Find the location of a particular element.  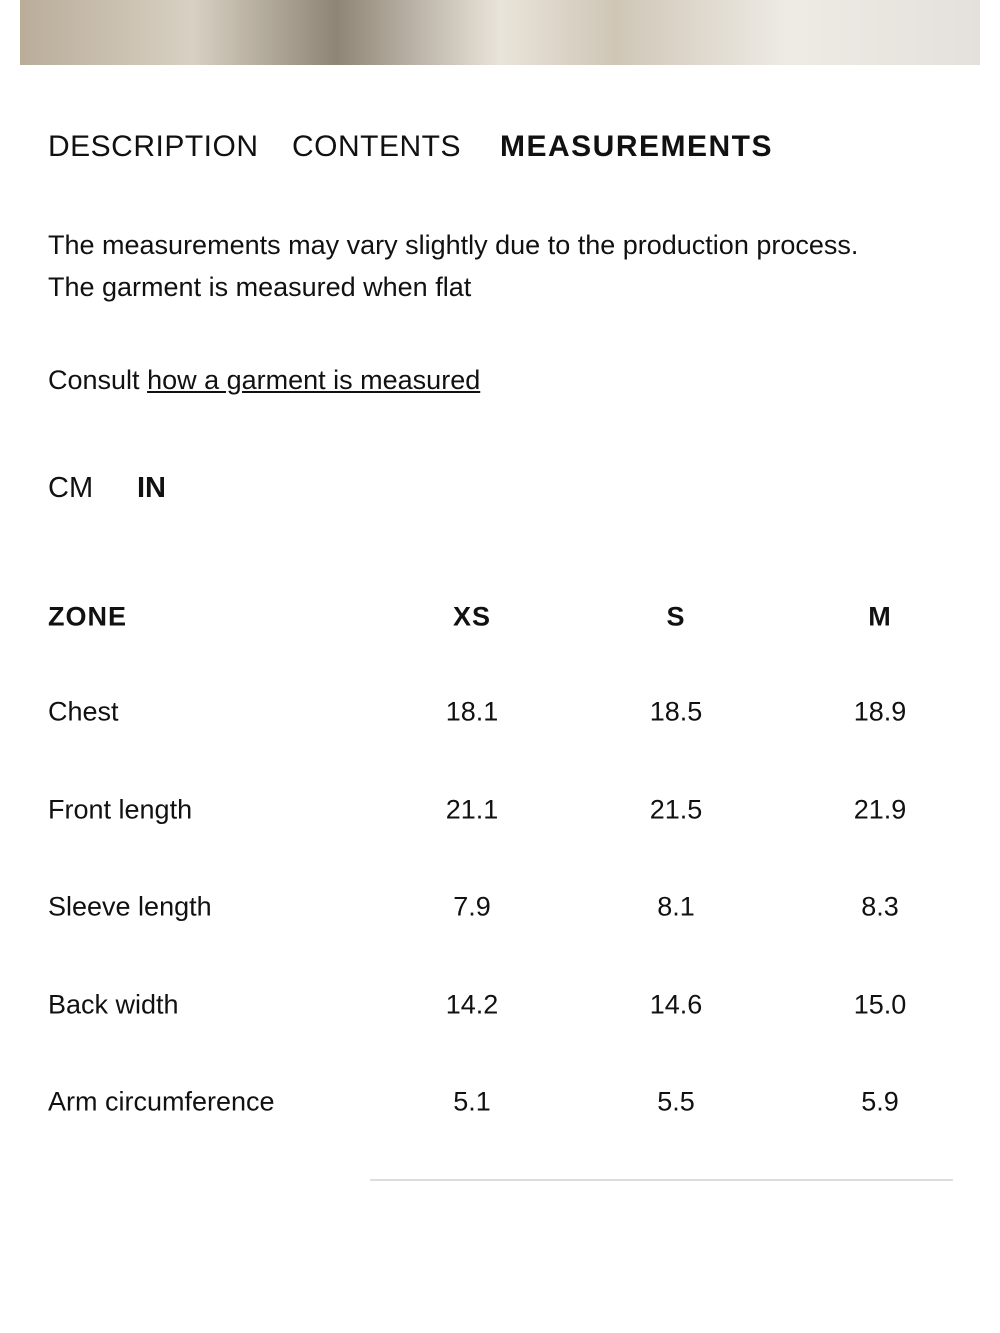

consult-text: Consult is located at coordinates (98, 380).